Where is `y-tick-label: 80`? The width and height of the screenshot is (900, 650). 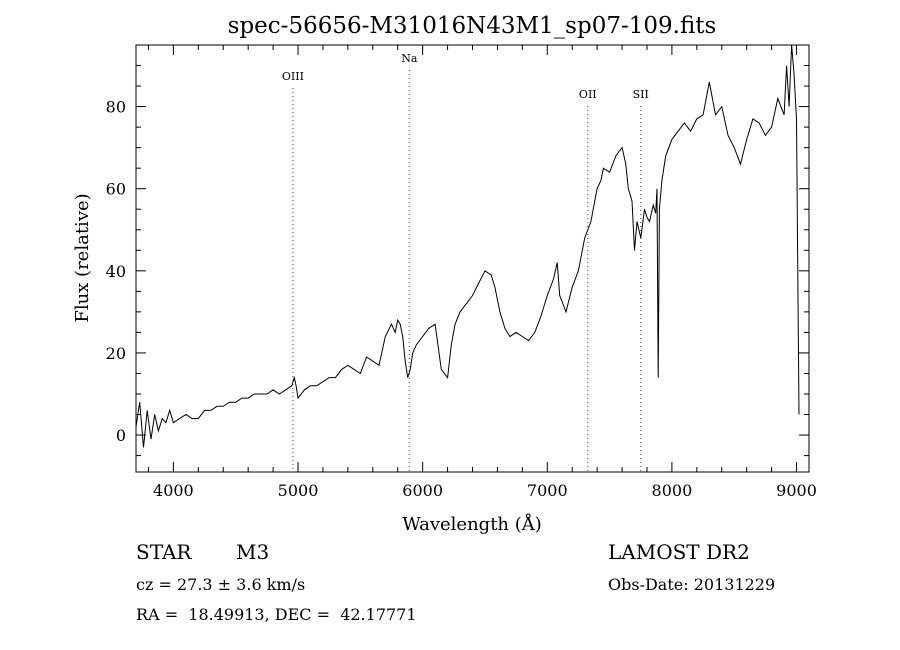
y-tick-label: 80 is located at coordinates (116, 107).